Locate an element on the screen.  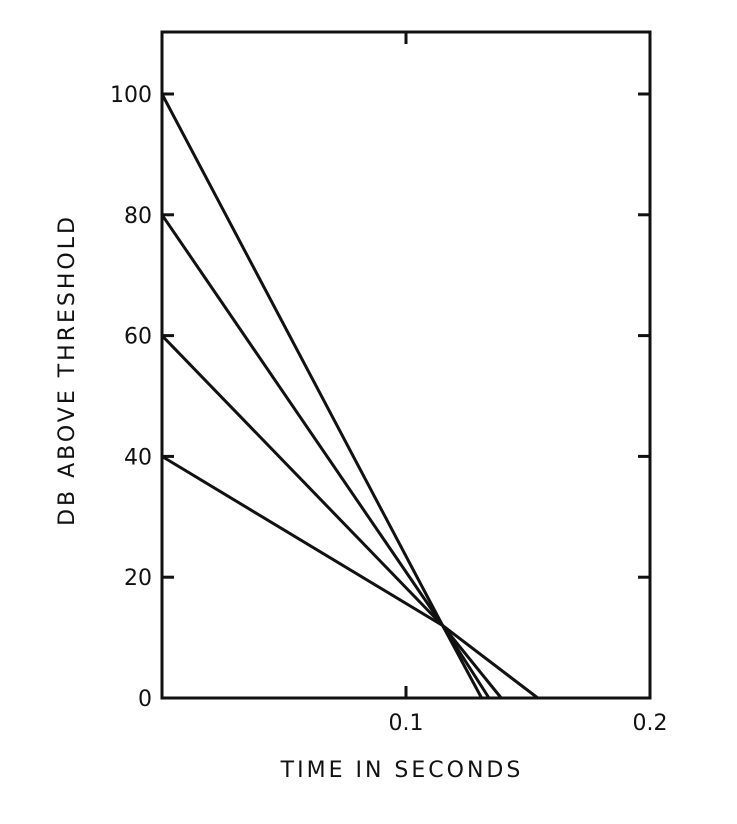
y-tick-label: 40 is located at coordinates (138, 457).